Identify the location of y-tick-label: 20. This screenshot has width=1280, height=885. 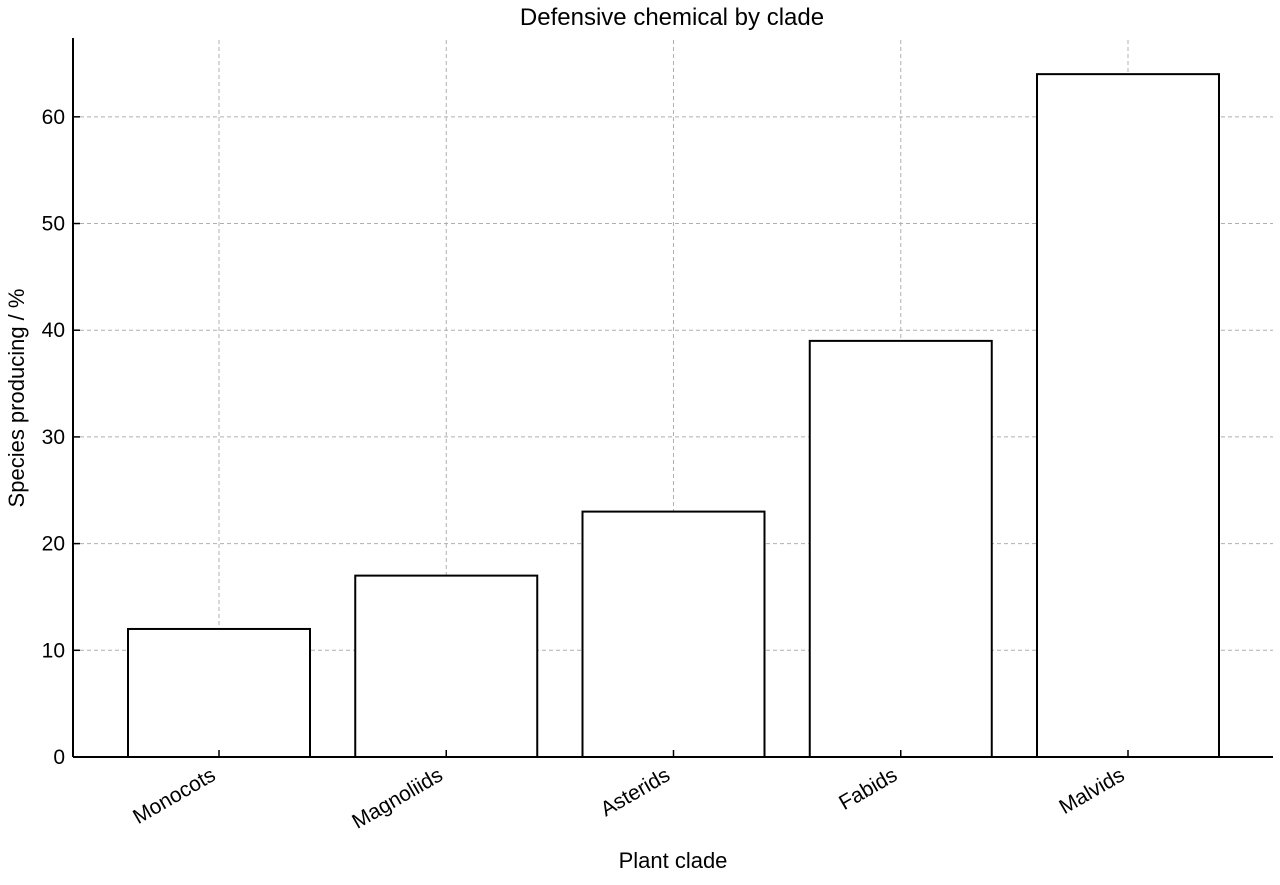
(53, 544).